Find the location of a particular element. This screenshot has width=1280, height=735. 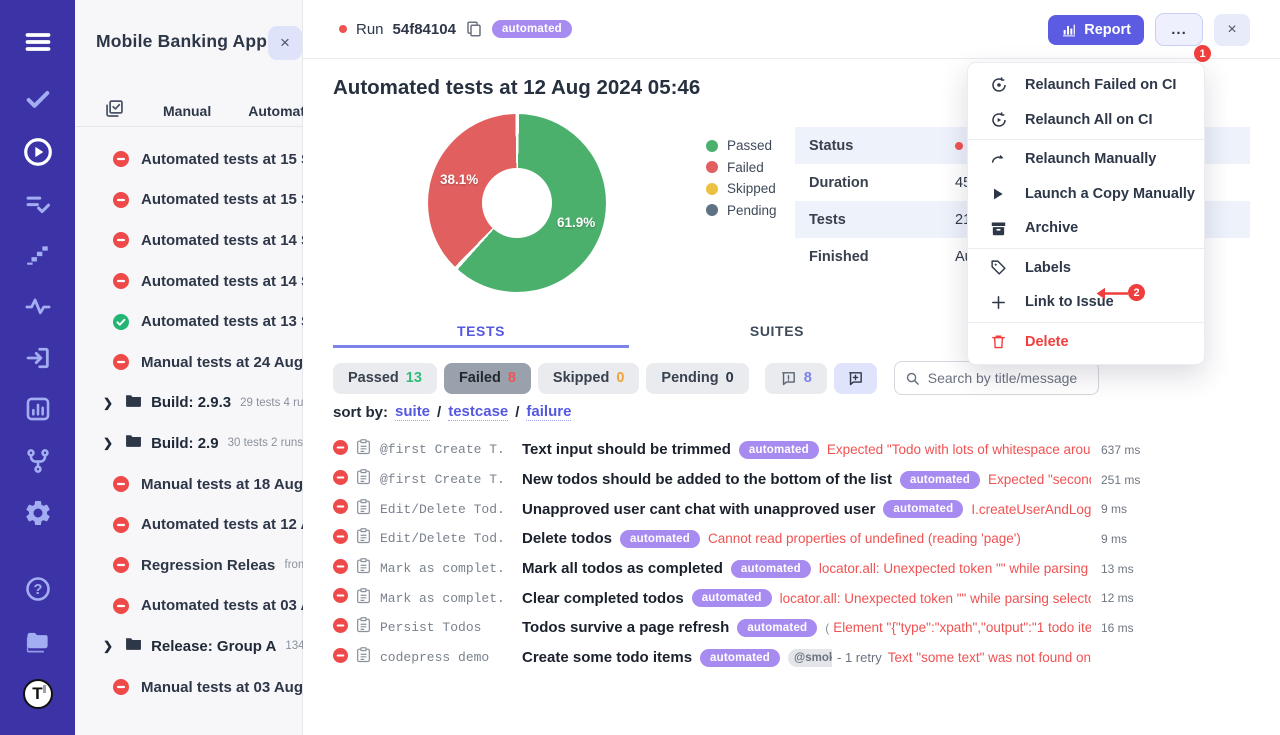

runs-play-circle-icon is located at coordinates (37, 152).